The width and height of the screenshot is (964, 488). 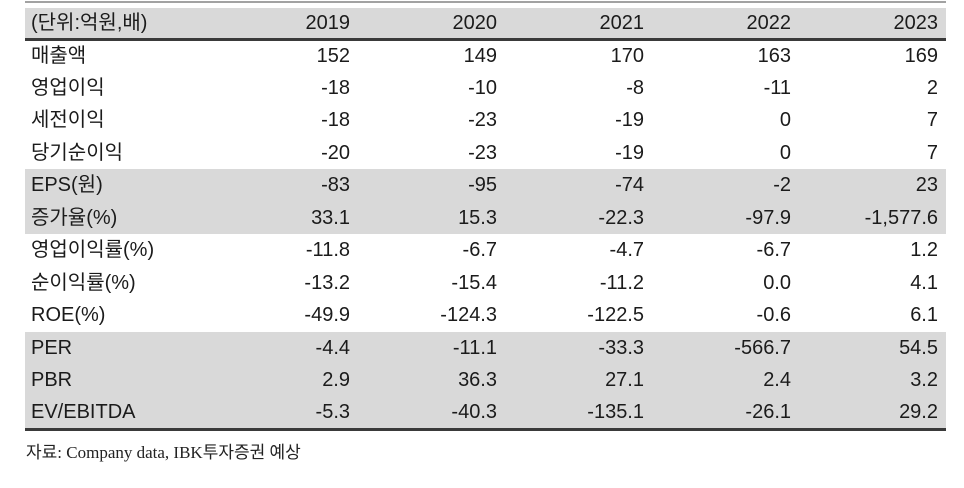 I want to click on row-label: PER, so click(x=118, y=347).